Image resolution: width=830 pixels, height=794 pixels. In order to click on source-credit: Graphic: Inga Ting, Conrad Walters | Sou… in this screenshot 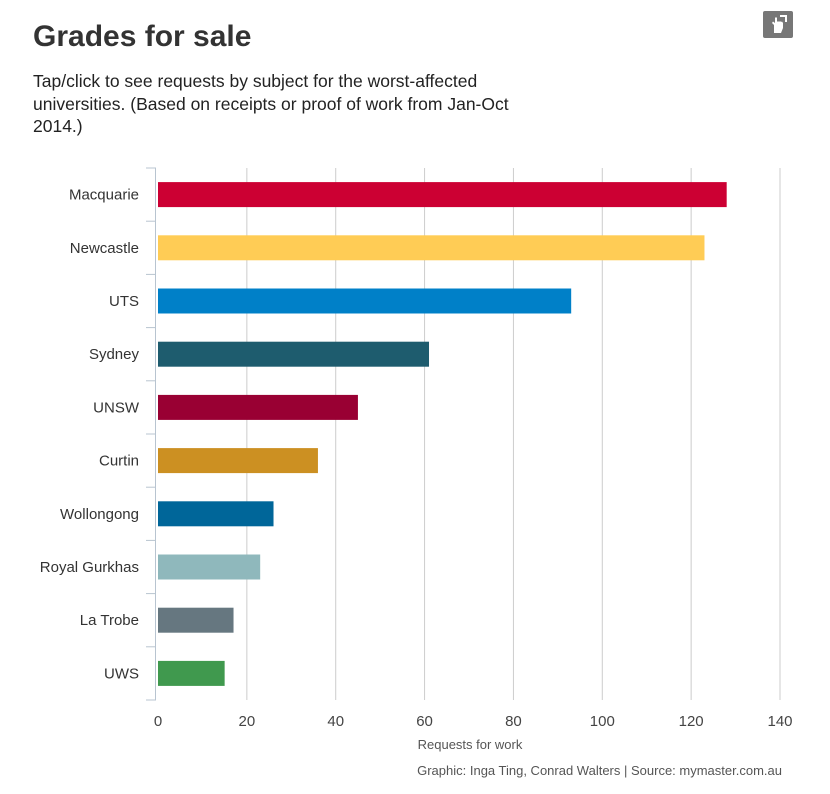, I will do `click(599, 770)`.